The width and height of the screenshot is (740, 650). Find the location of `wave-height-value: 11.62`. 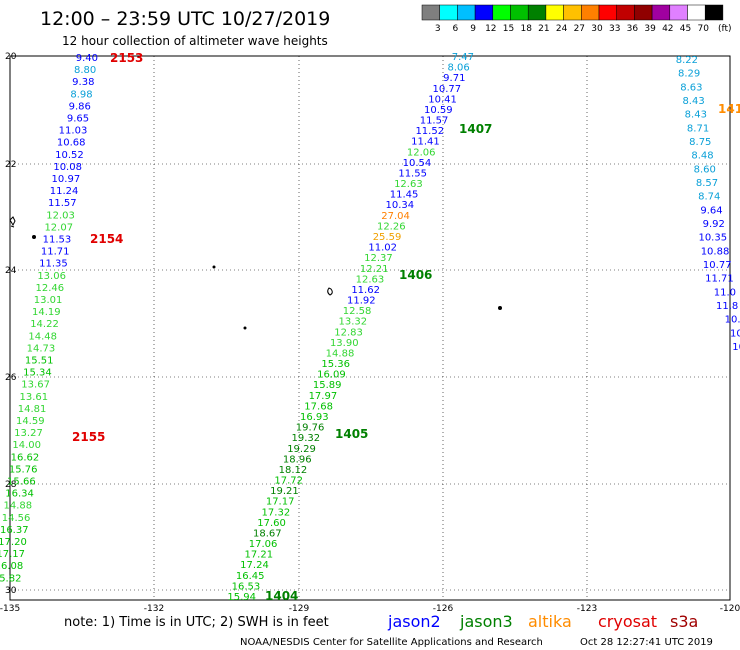

wave-height-value: 11.62 is located at coordinates (365, 290).